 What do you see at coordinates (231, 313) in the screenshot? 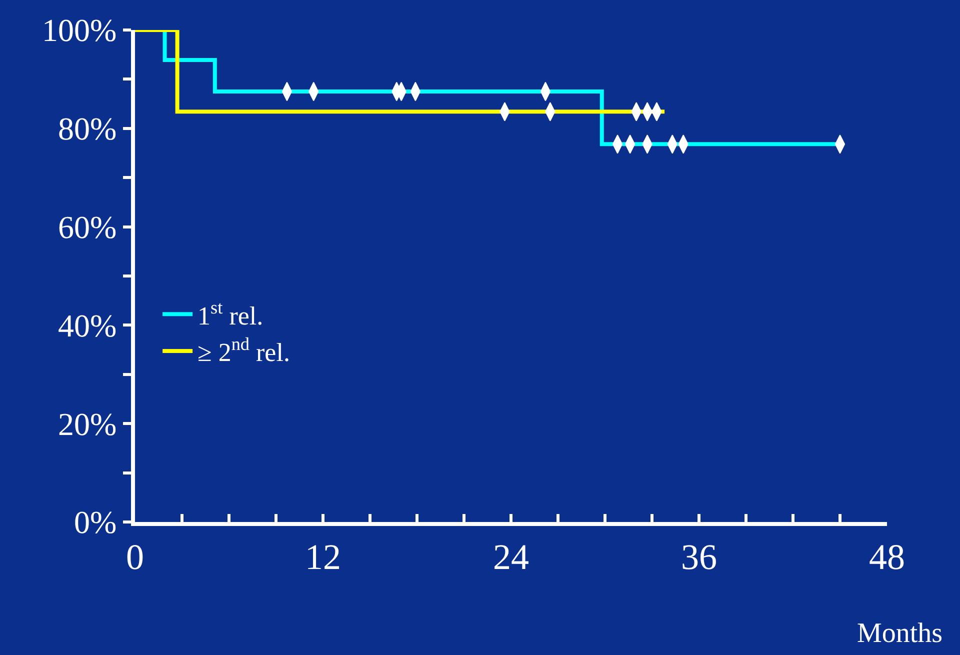
I see `legend-label: 1$^{st}$ rel.` at bounding box center [231, 313].